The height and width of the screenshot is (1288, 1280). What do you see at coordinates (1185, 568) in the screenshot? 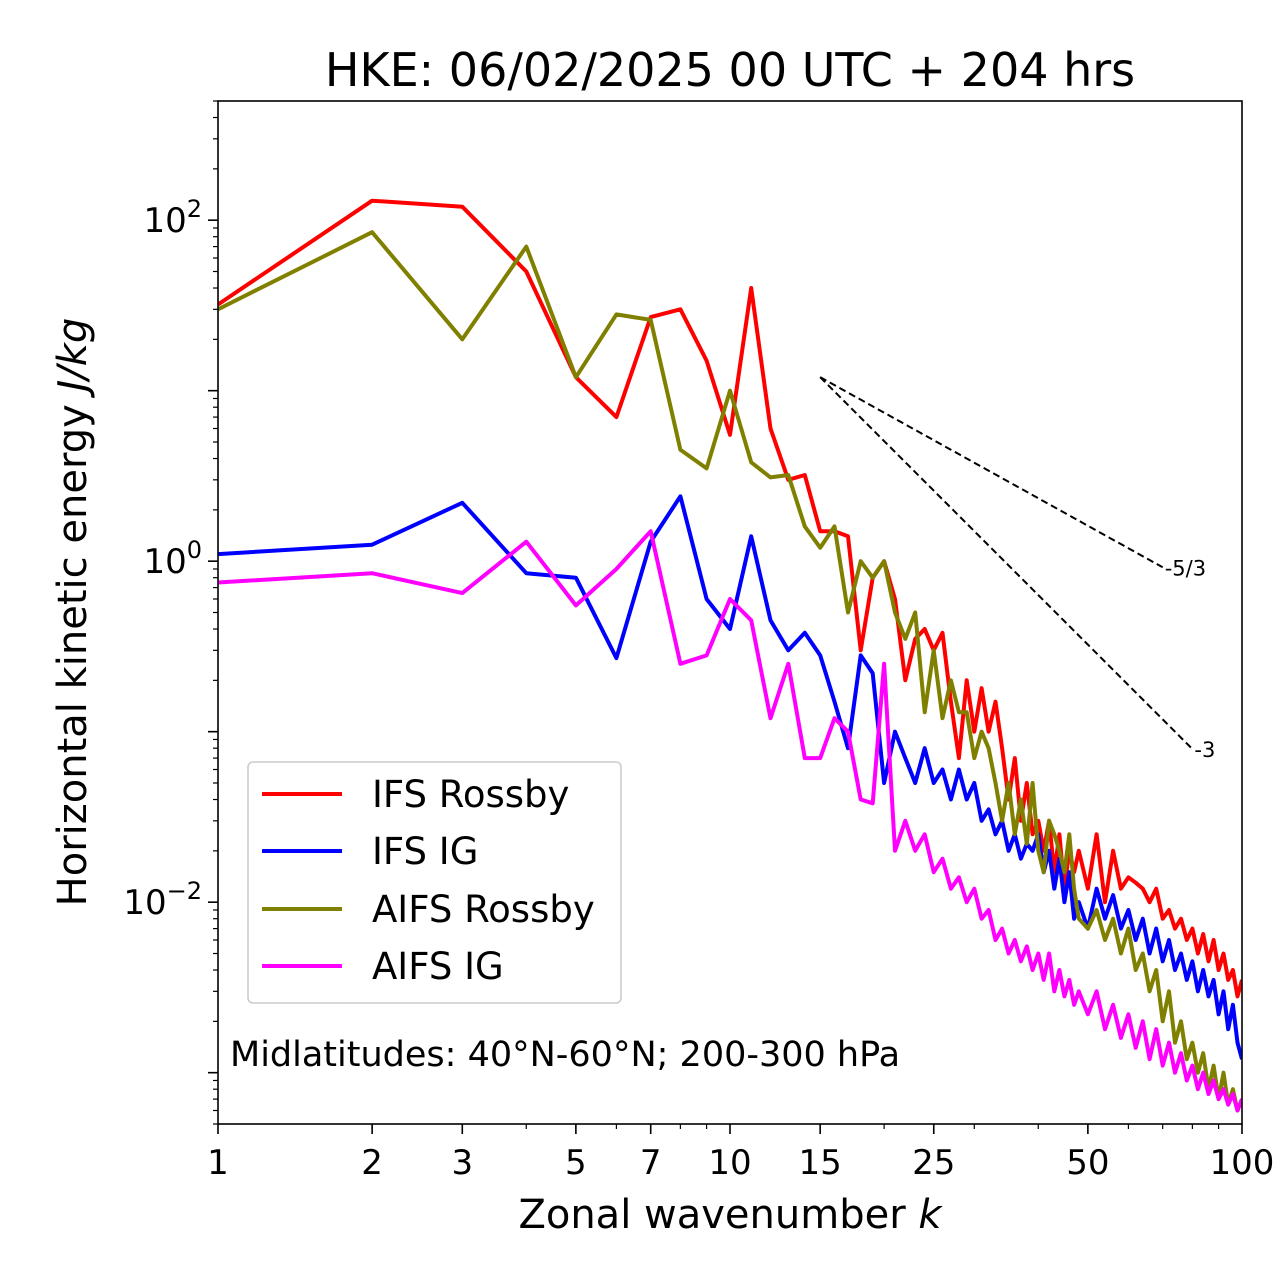
I see `reference-line-label: -5/3` at bounding box center [1185, 568].